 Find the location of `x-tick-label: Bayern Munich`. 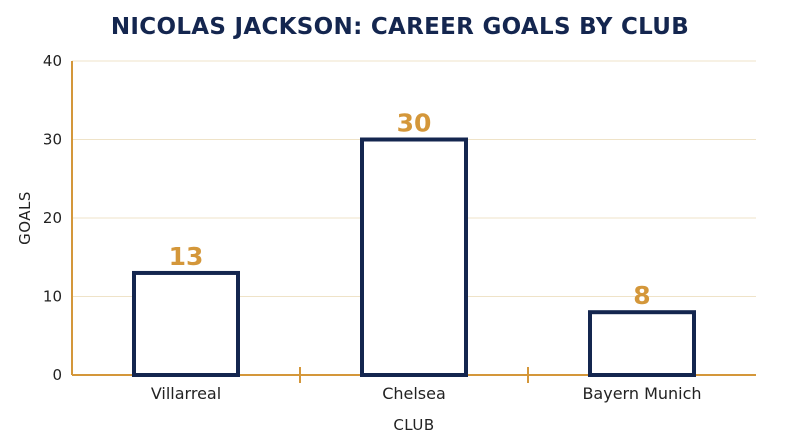

x-tick-label: Bayern Munich is located at coordinates (641, 393).